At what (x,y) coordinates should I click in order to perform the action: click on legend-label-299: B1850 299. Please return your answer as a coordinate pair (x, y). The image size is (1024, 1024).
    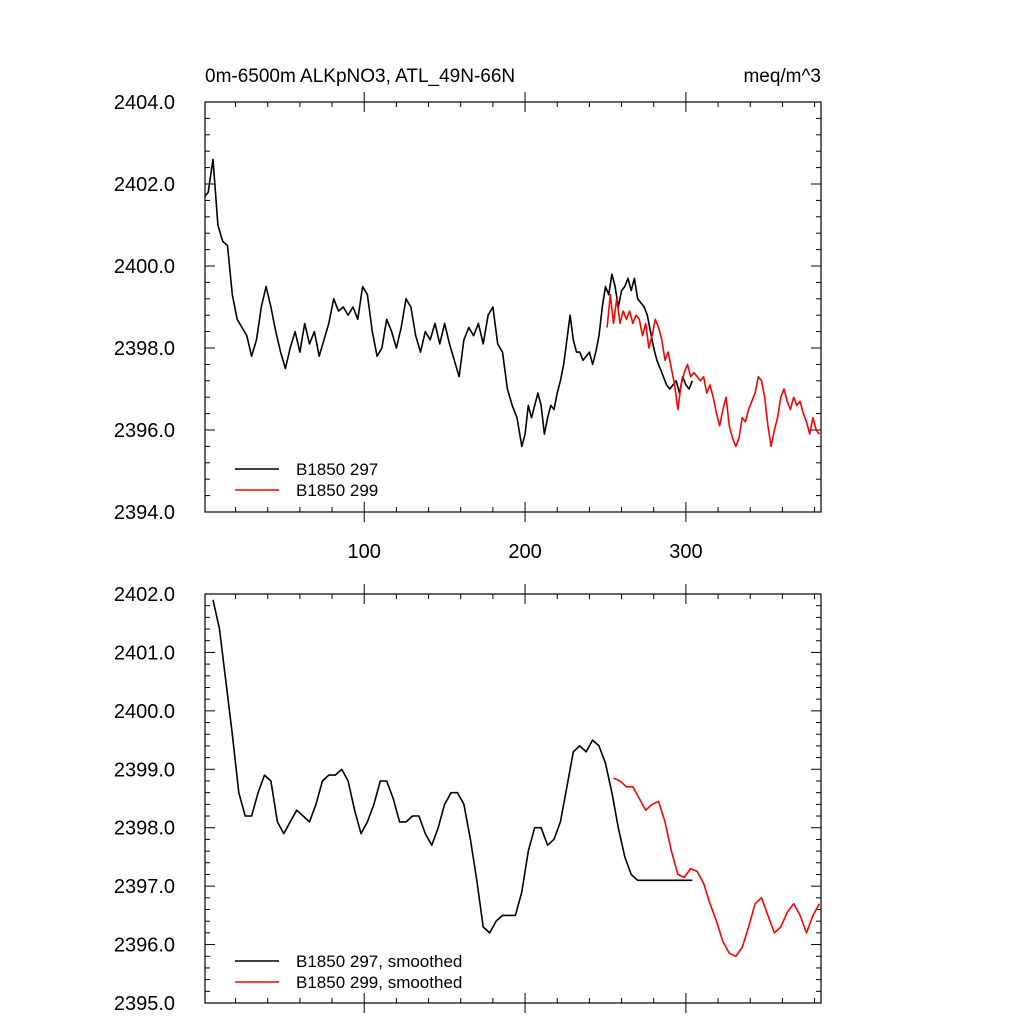
    Looking at the image, I should click on (337, 490).